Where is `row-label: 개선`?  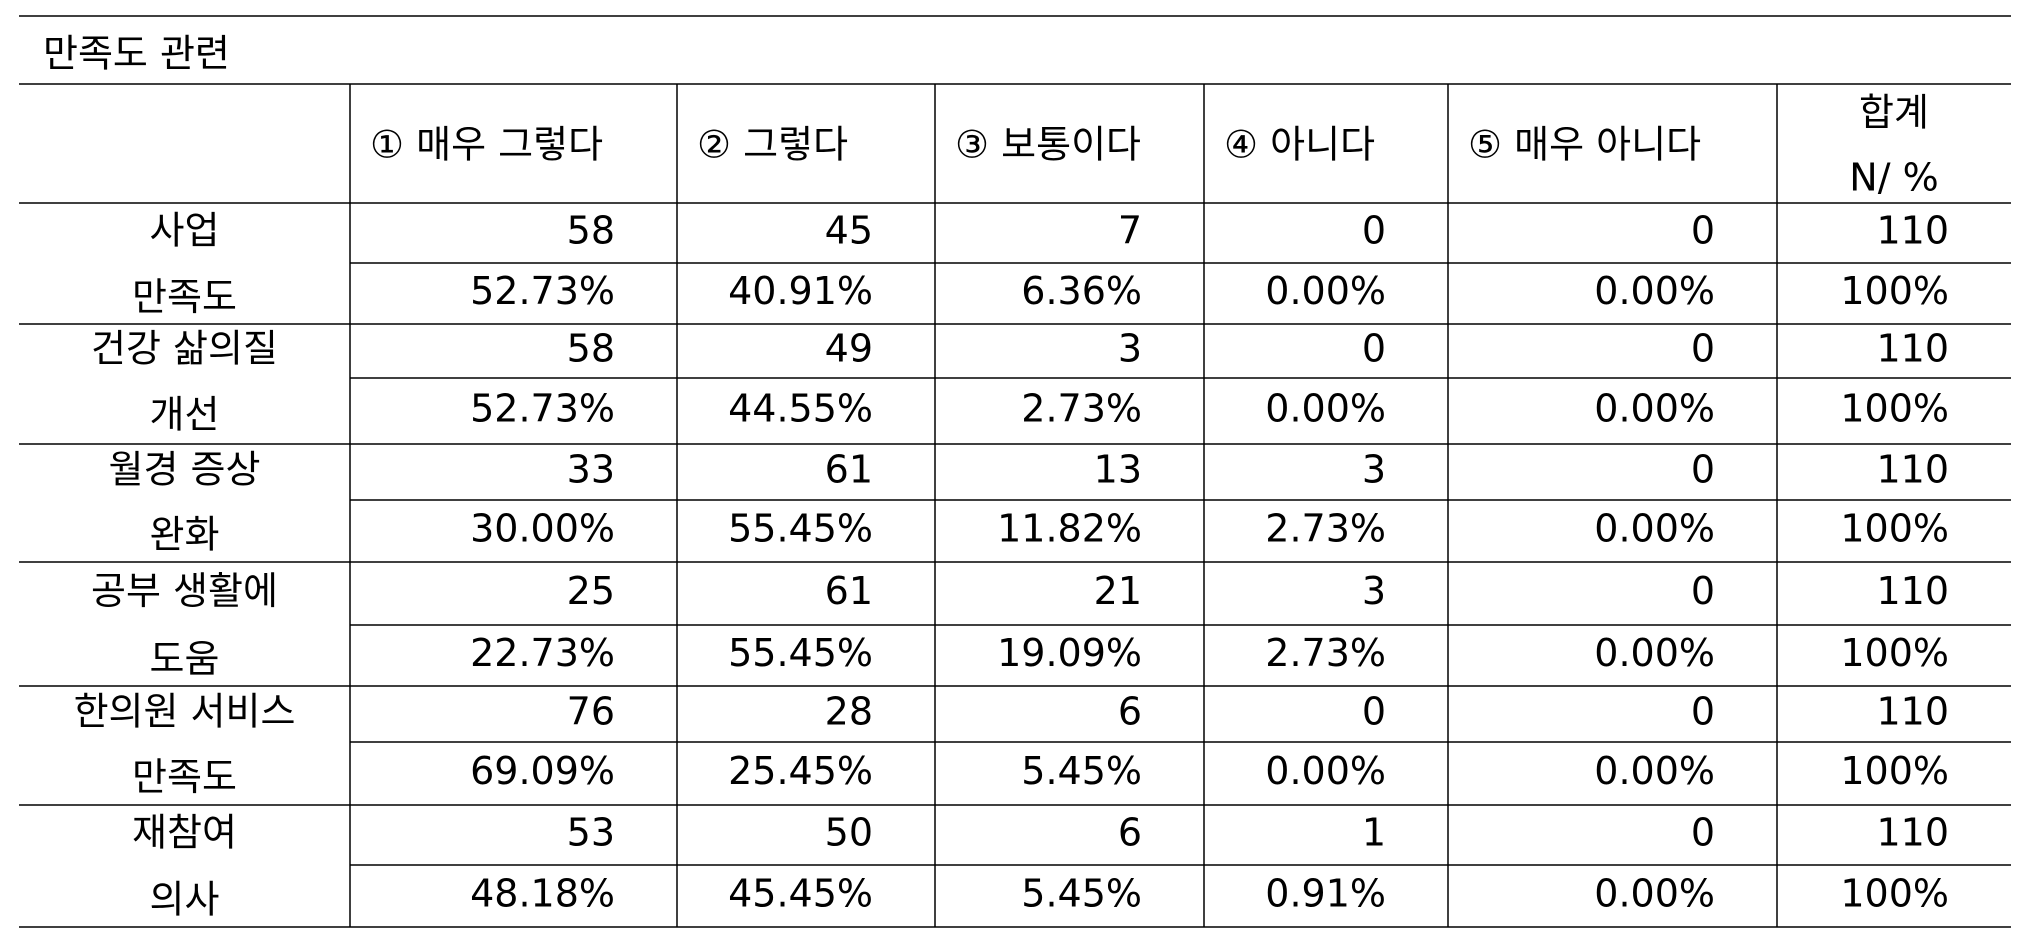
row-label: 개선 is located at coordinates (185, 415).